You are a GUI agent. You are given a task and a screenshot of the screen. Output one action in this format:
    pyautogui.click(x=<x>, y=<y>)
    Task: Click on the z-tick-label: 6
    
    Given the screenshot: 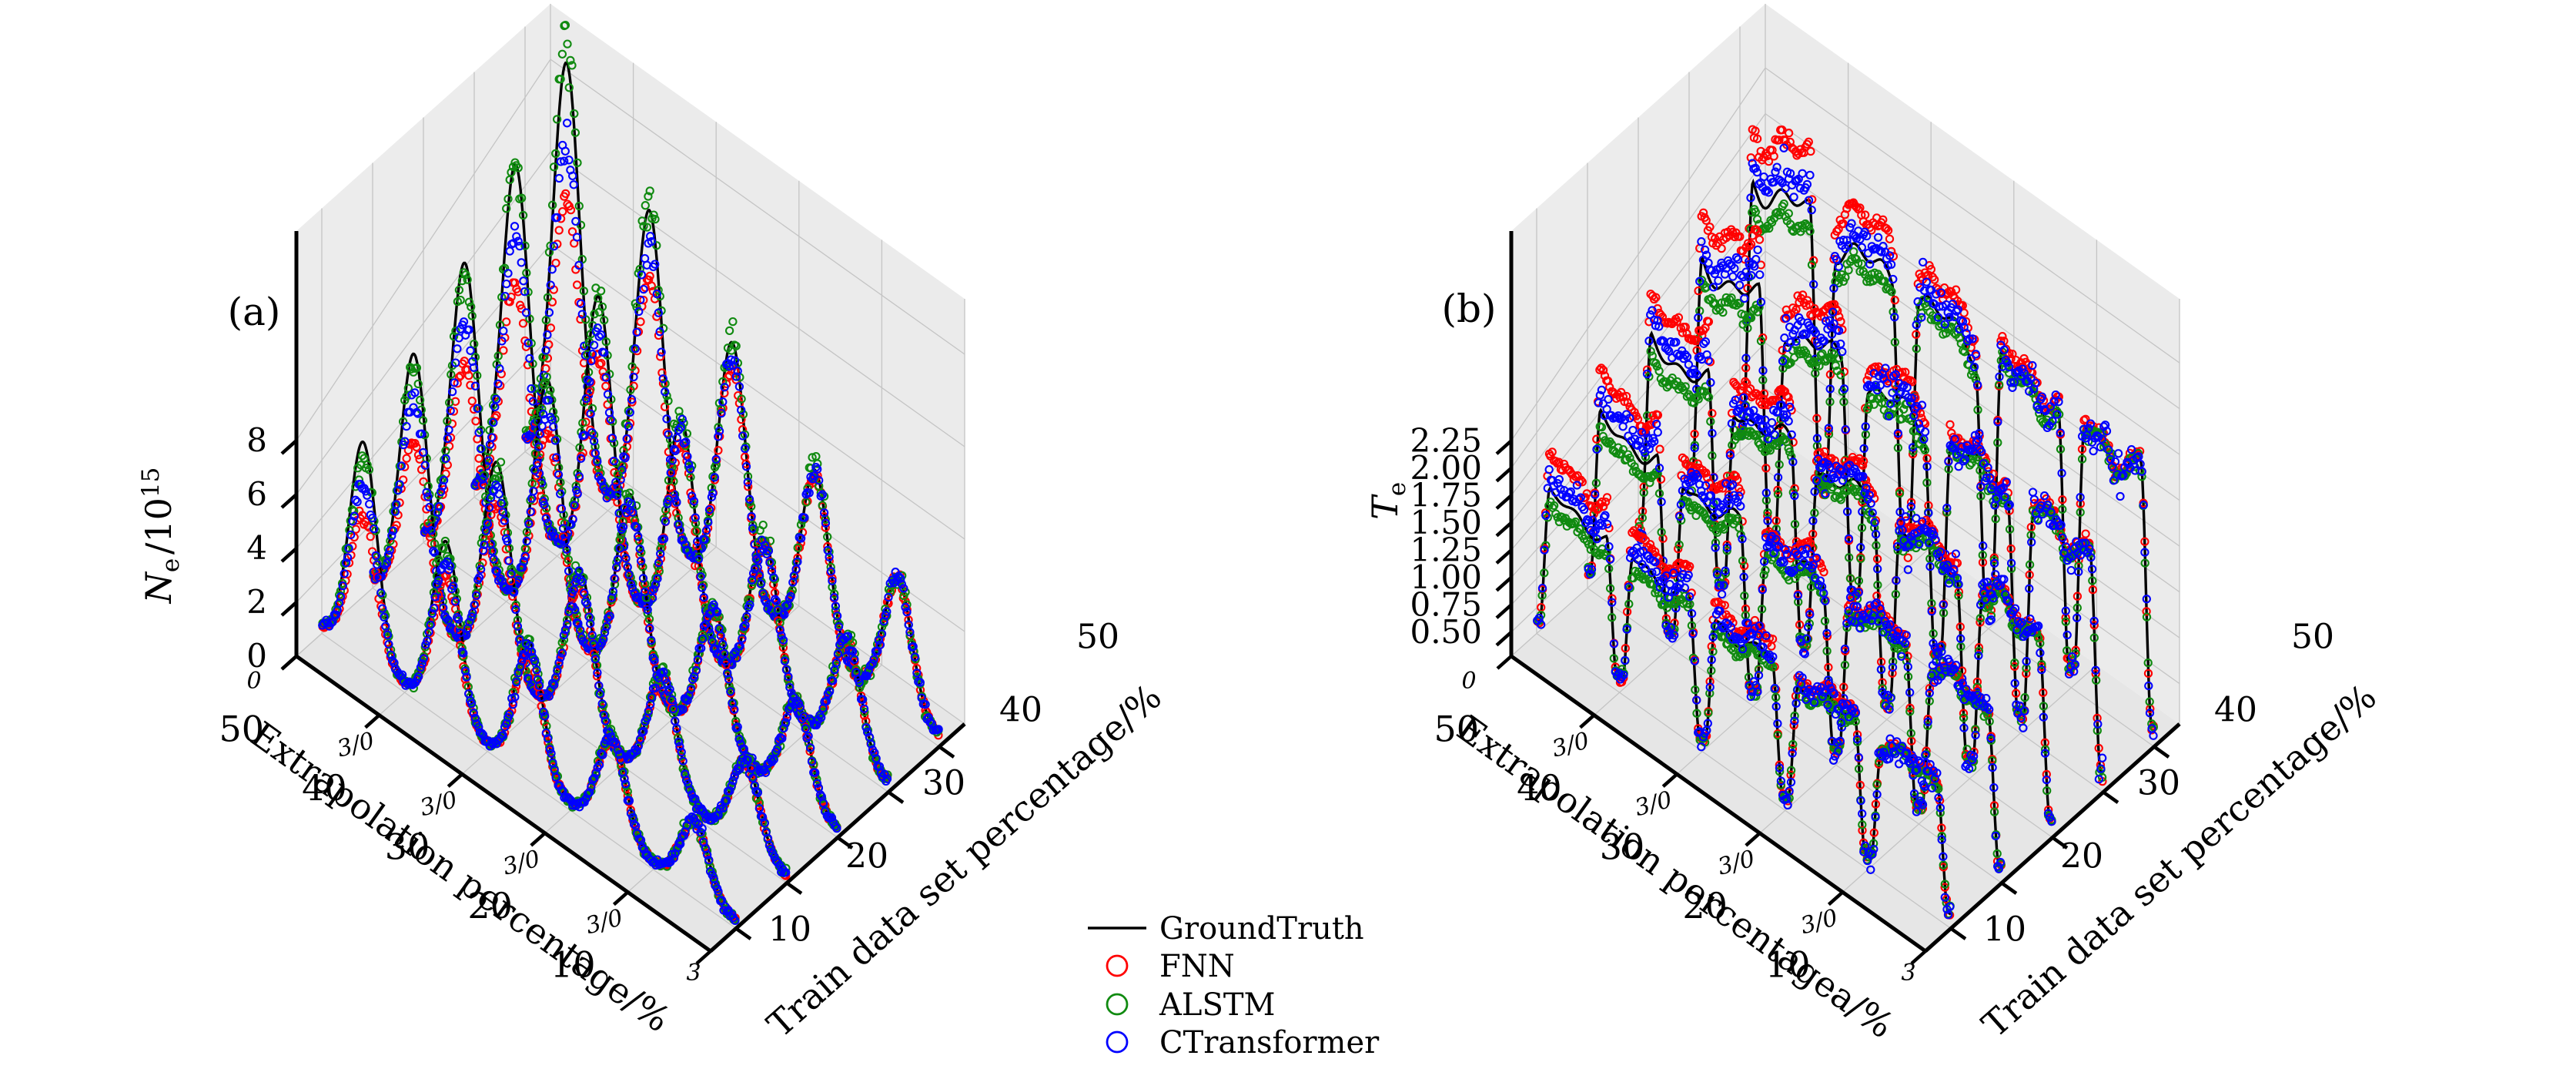 What is the action you would take?
    pyautogui.click(x=256, y=494)
    